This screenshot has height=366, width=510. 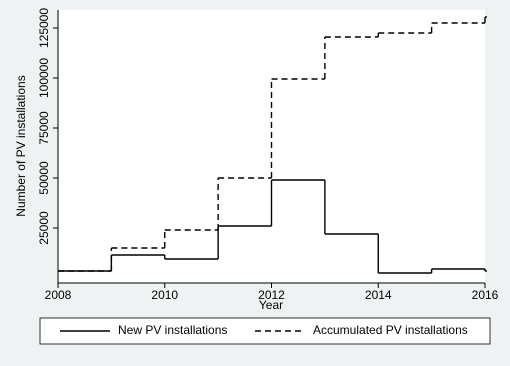 What do you see at coordinates (44, 28) in the screenshot?
I see `y-tick-label: 125000` at bounding box center [44, 28].